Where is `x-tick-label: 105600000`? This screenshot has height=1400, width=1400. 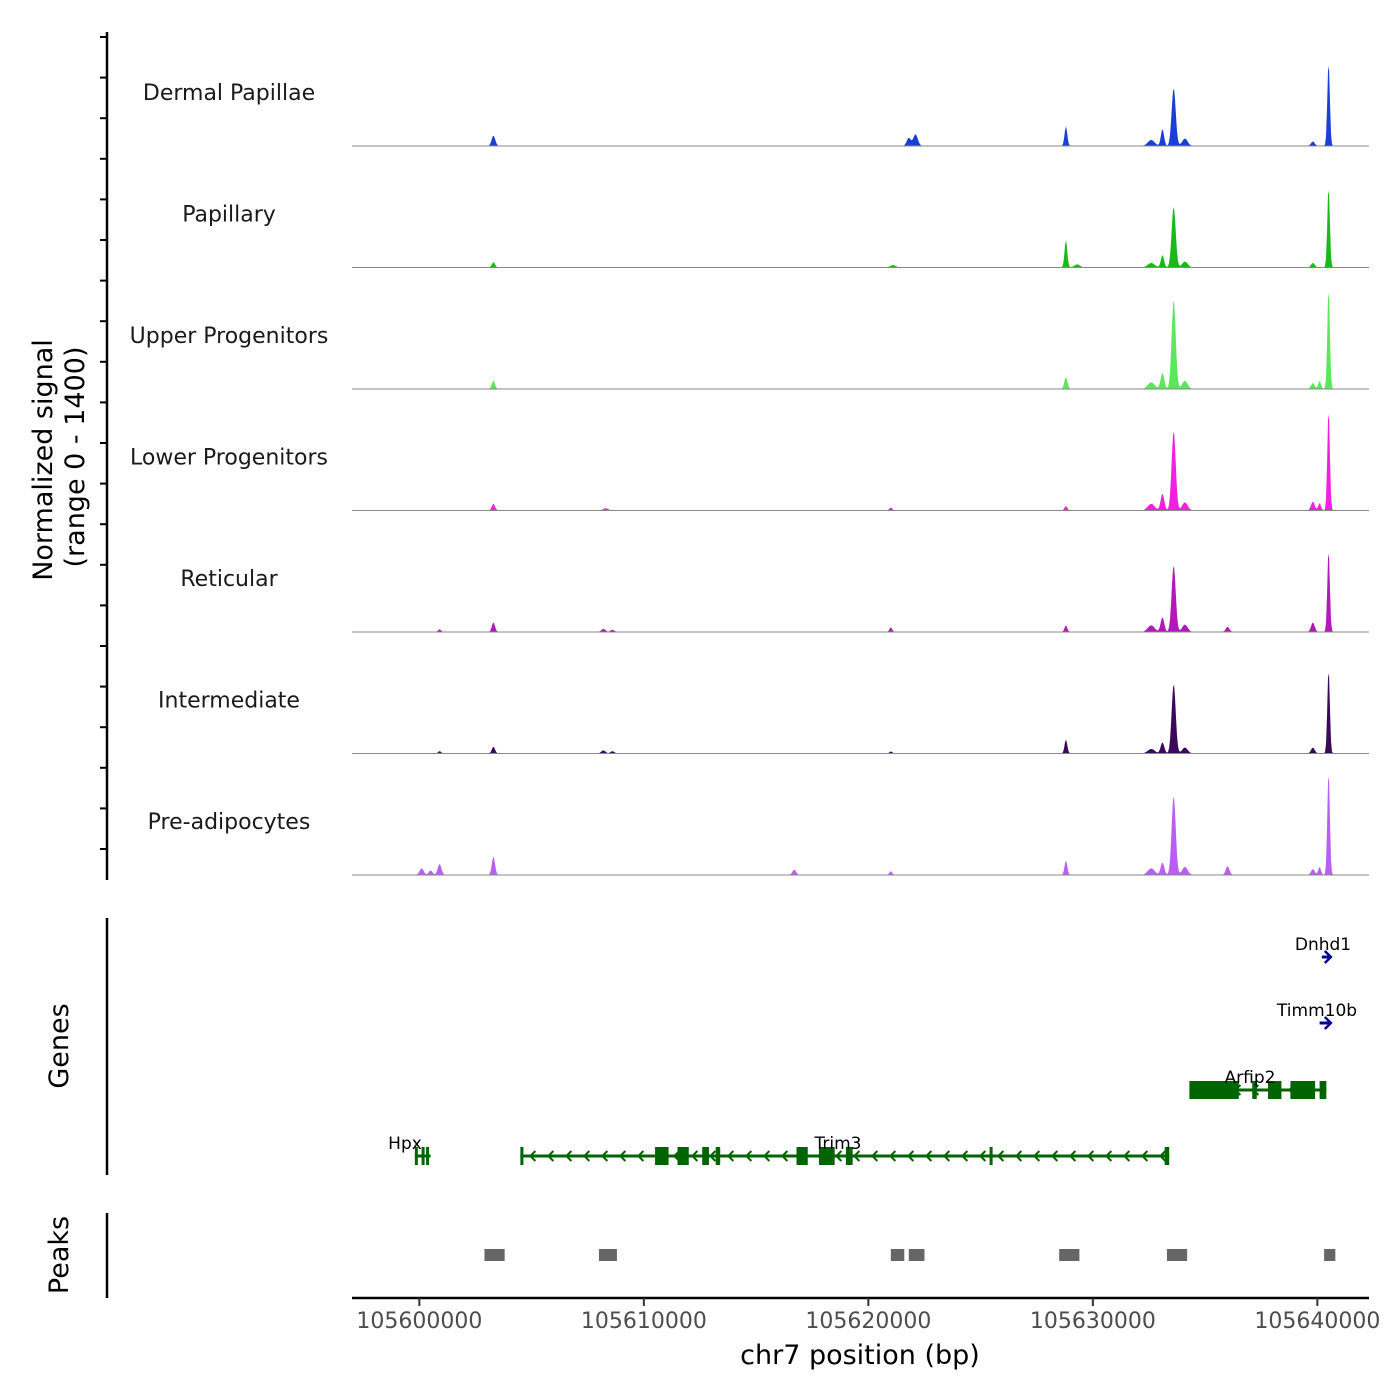
x-tick-label: 105600000 is located at coordinates (419, 1321).